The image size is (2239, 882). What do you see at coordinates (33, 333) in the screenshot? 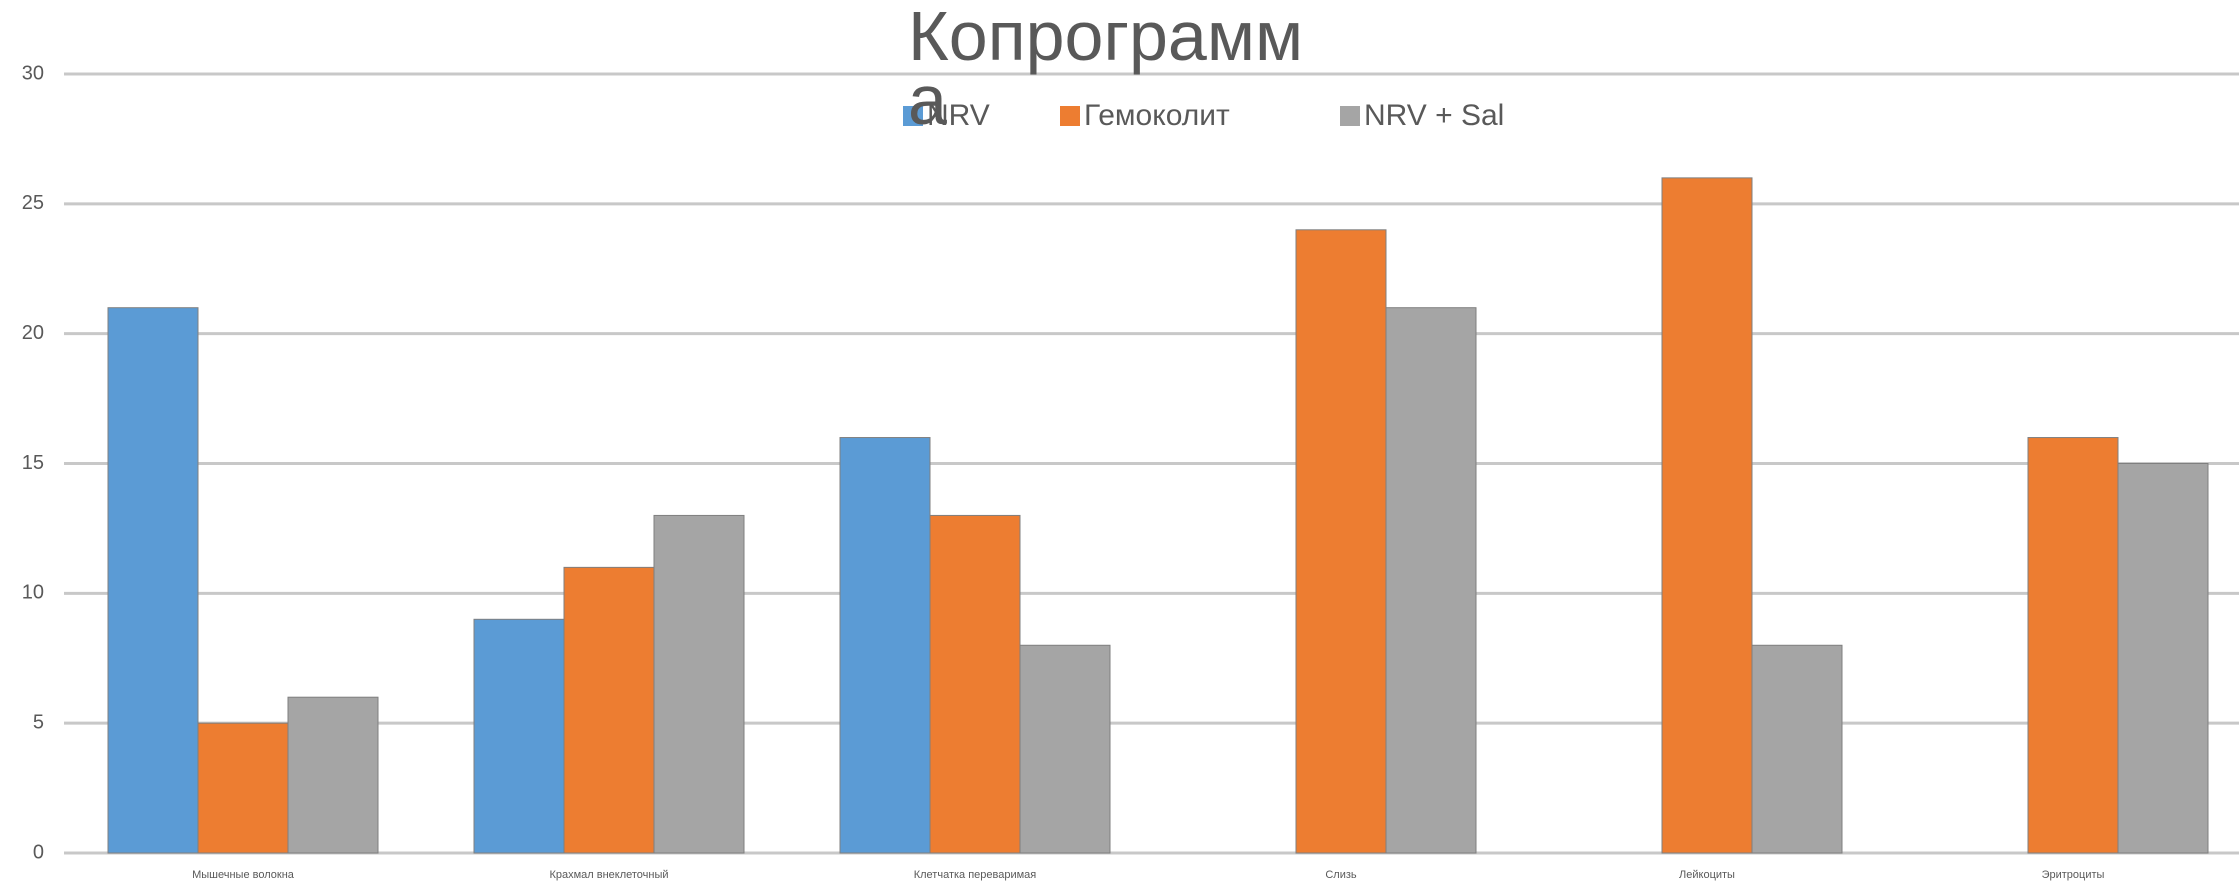
I see `y-tick-label: 20` at bounding box center [33, 333].